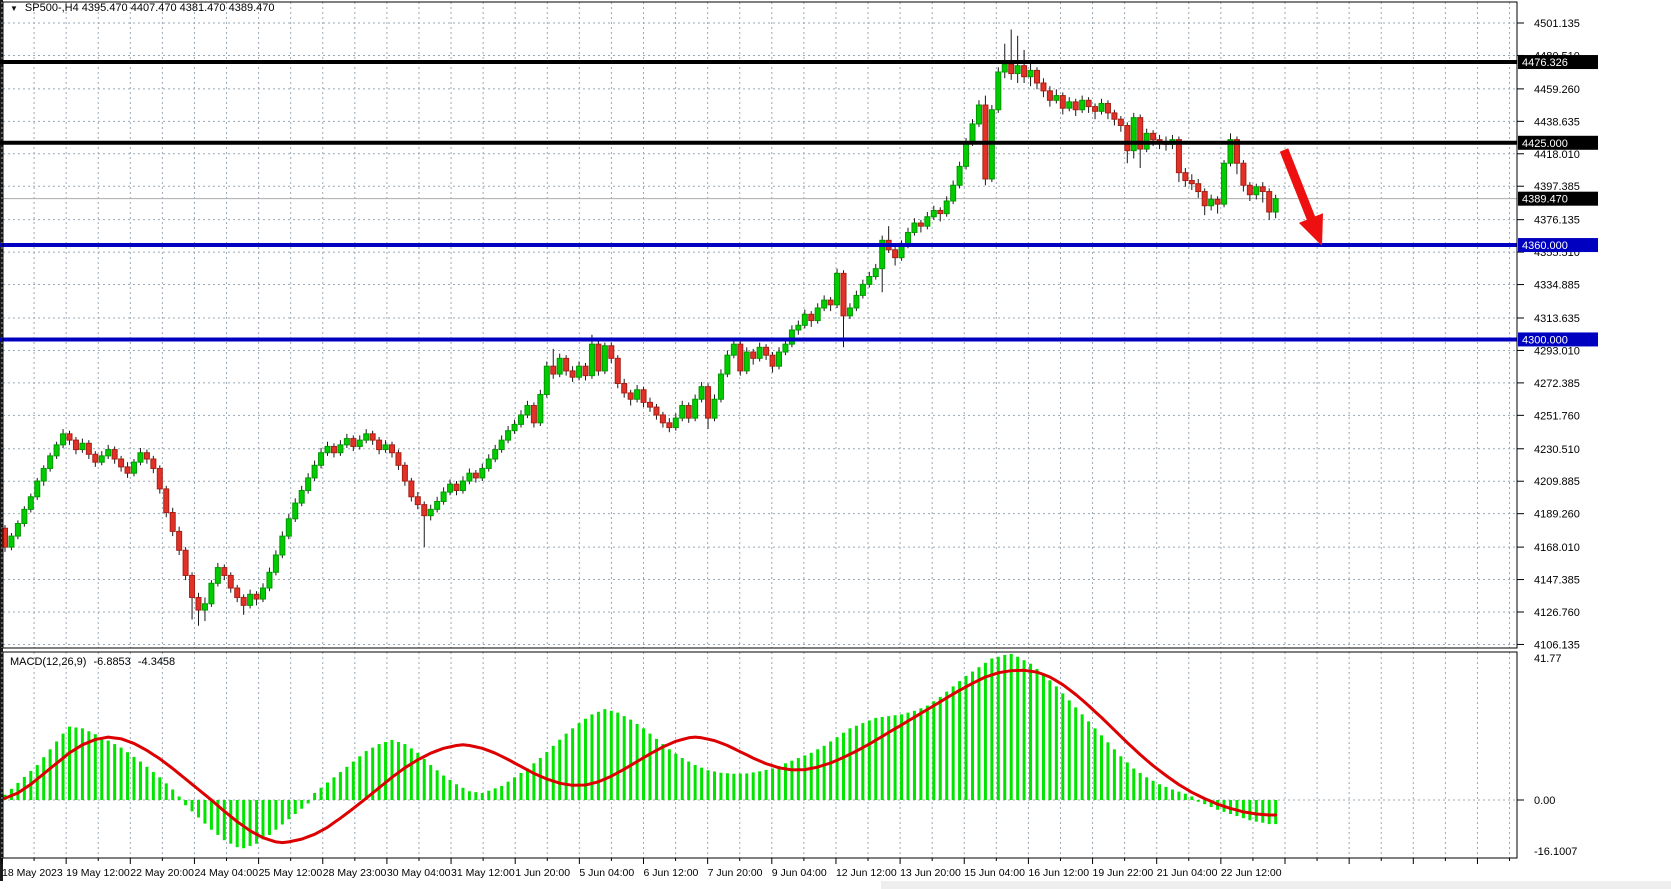 Image resolution: width=1671 pixels, height=889 pixels. Describe the element at coordinates (1557, 221) in the screenshot. I see `price-axis-label: 4376.135` at that location.